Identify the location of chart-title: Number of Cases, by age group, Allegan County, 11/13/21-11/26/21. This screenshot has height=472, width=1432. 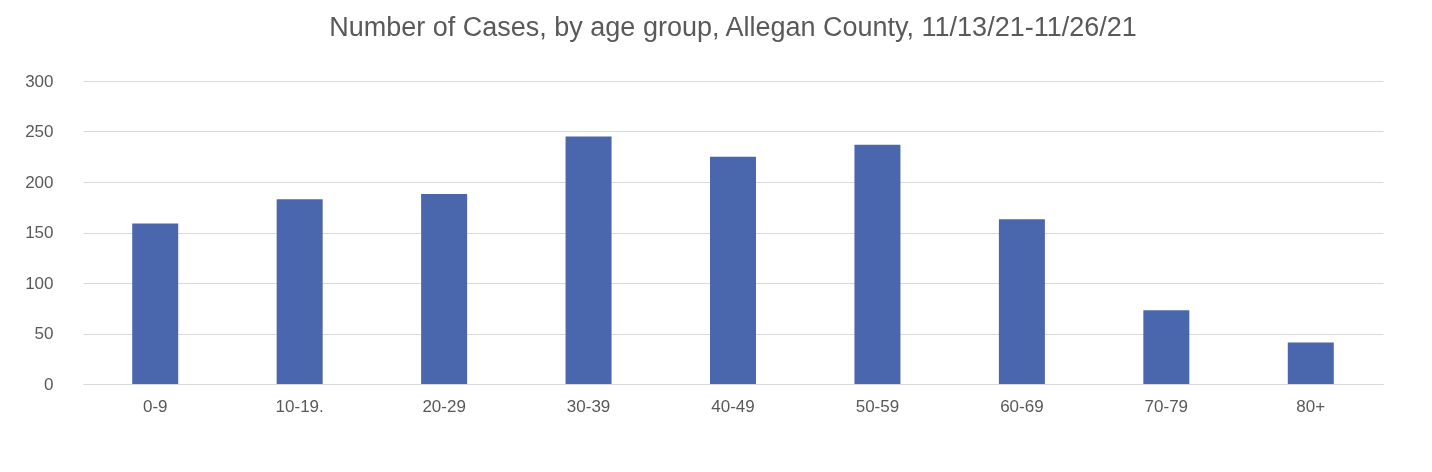
(733, 27).